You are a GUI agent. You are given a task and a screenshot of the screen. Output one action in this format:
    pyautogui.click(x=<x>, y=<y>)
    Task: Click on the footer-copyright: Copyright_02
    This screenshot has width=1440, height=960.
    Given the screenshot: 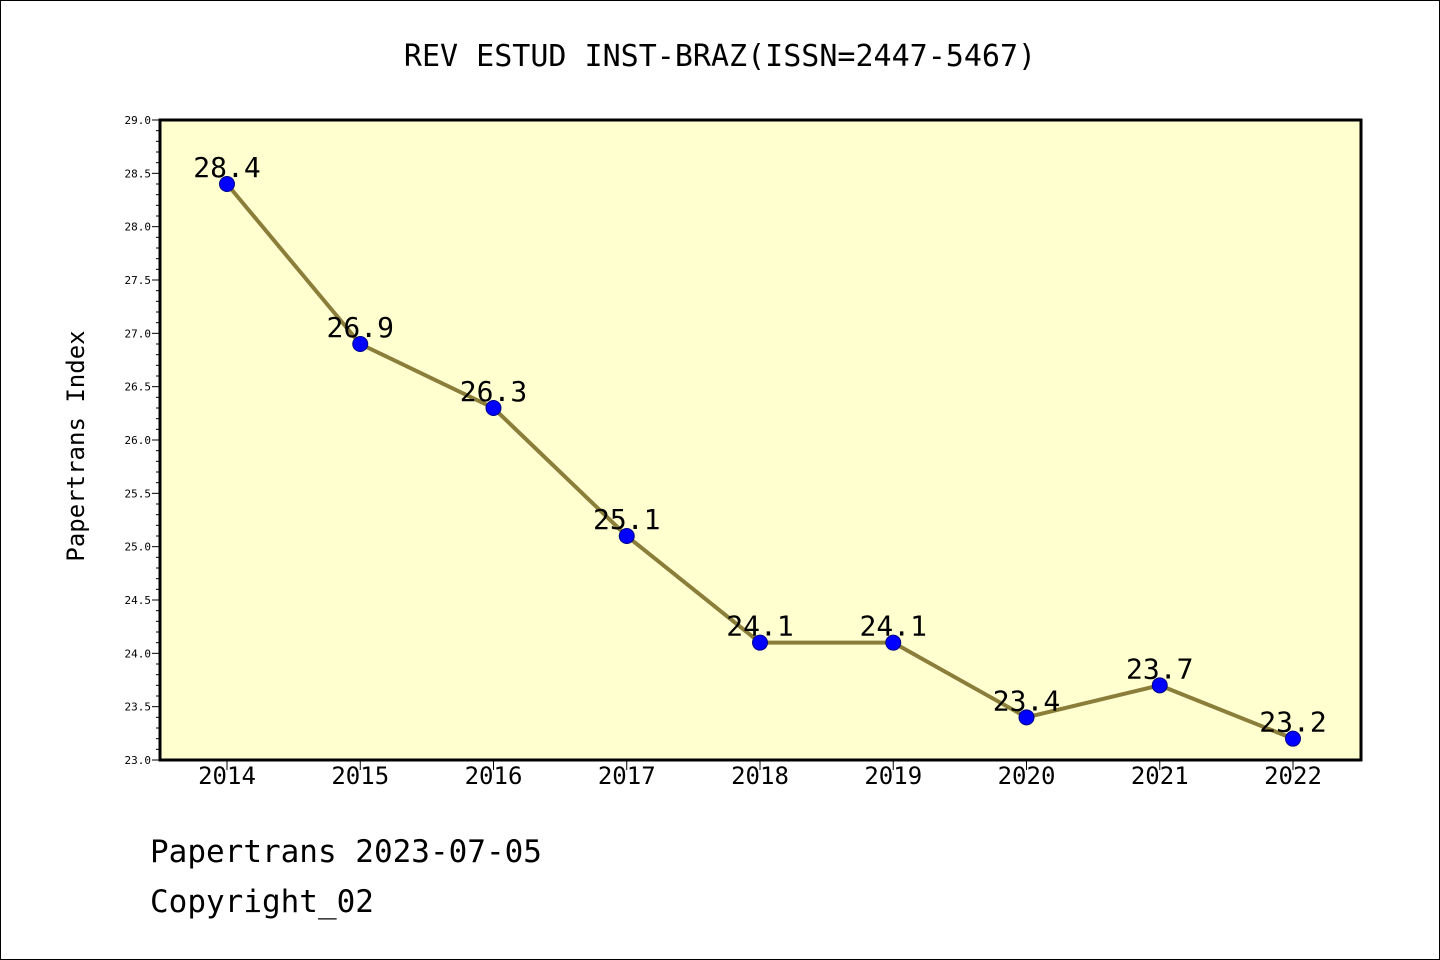 What is the action you would take?
    pyautogui.click(x=262, y=902)
    